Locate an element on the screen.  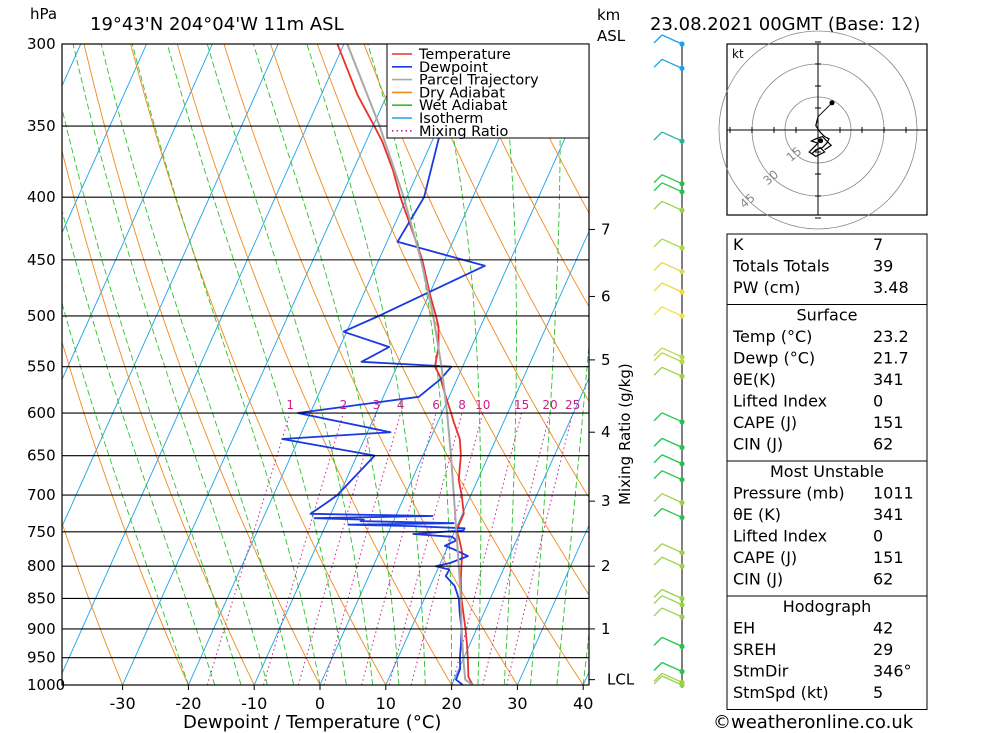
x-tick-label: -10 is located at coordinates (254, 703).